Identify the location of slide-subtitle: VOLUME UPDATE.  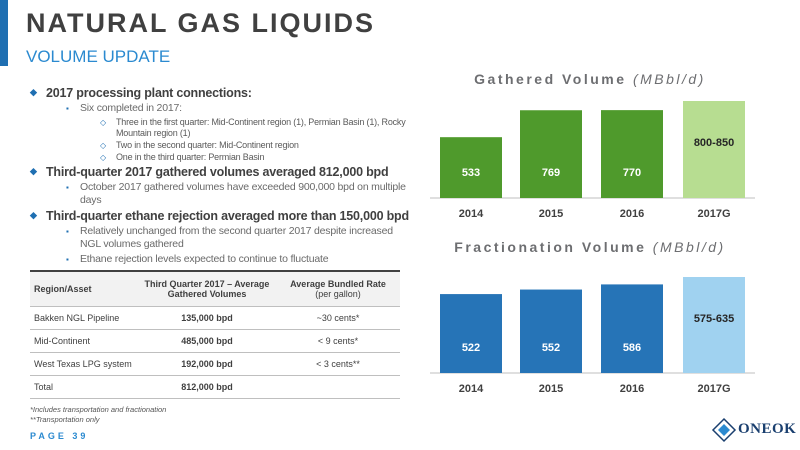
(98, 56).